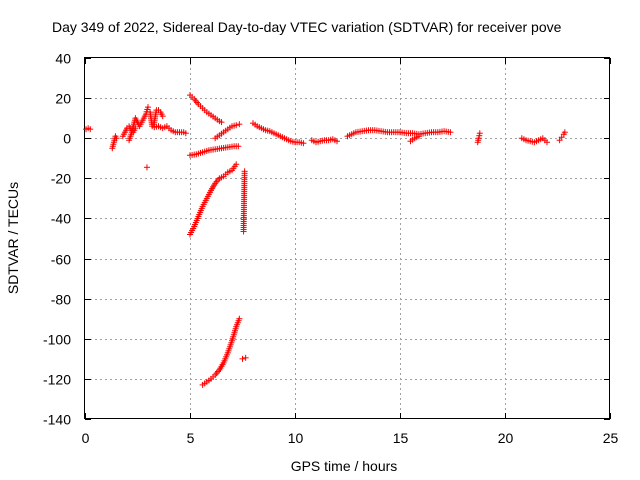  Describe the element at coordinates (611, 438) in the screenshot. I see `x-tick-label: 25` at that location.